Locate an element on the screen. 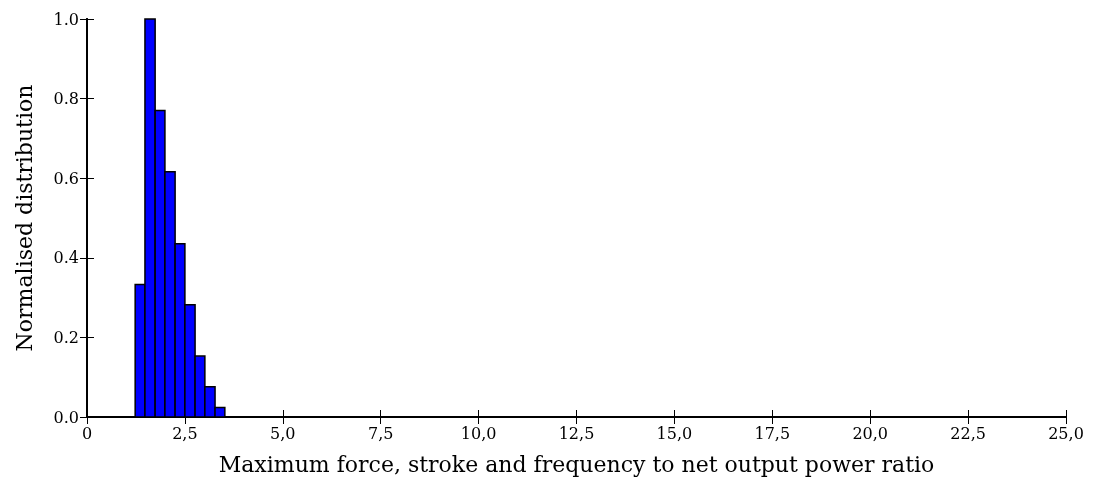  x-tick-label: 20,0 is located at coordinates (870, 433).